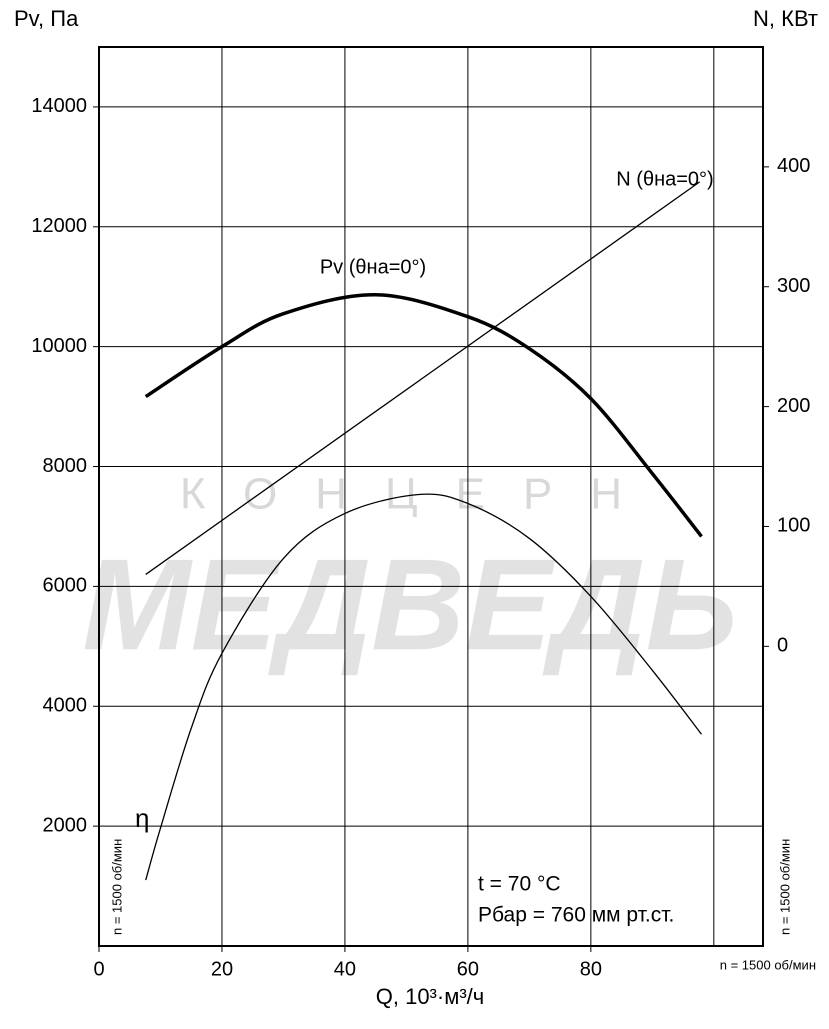  Describe the element at coordinates (142, 818) in the screenshot. I see `series-label: η` at that location.